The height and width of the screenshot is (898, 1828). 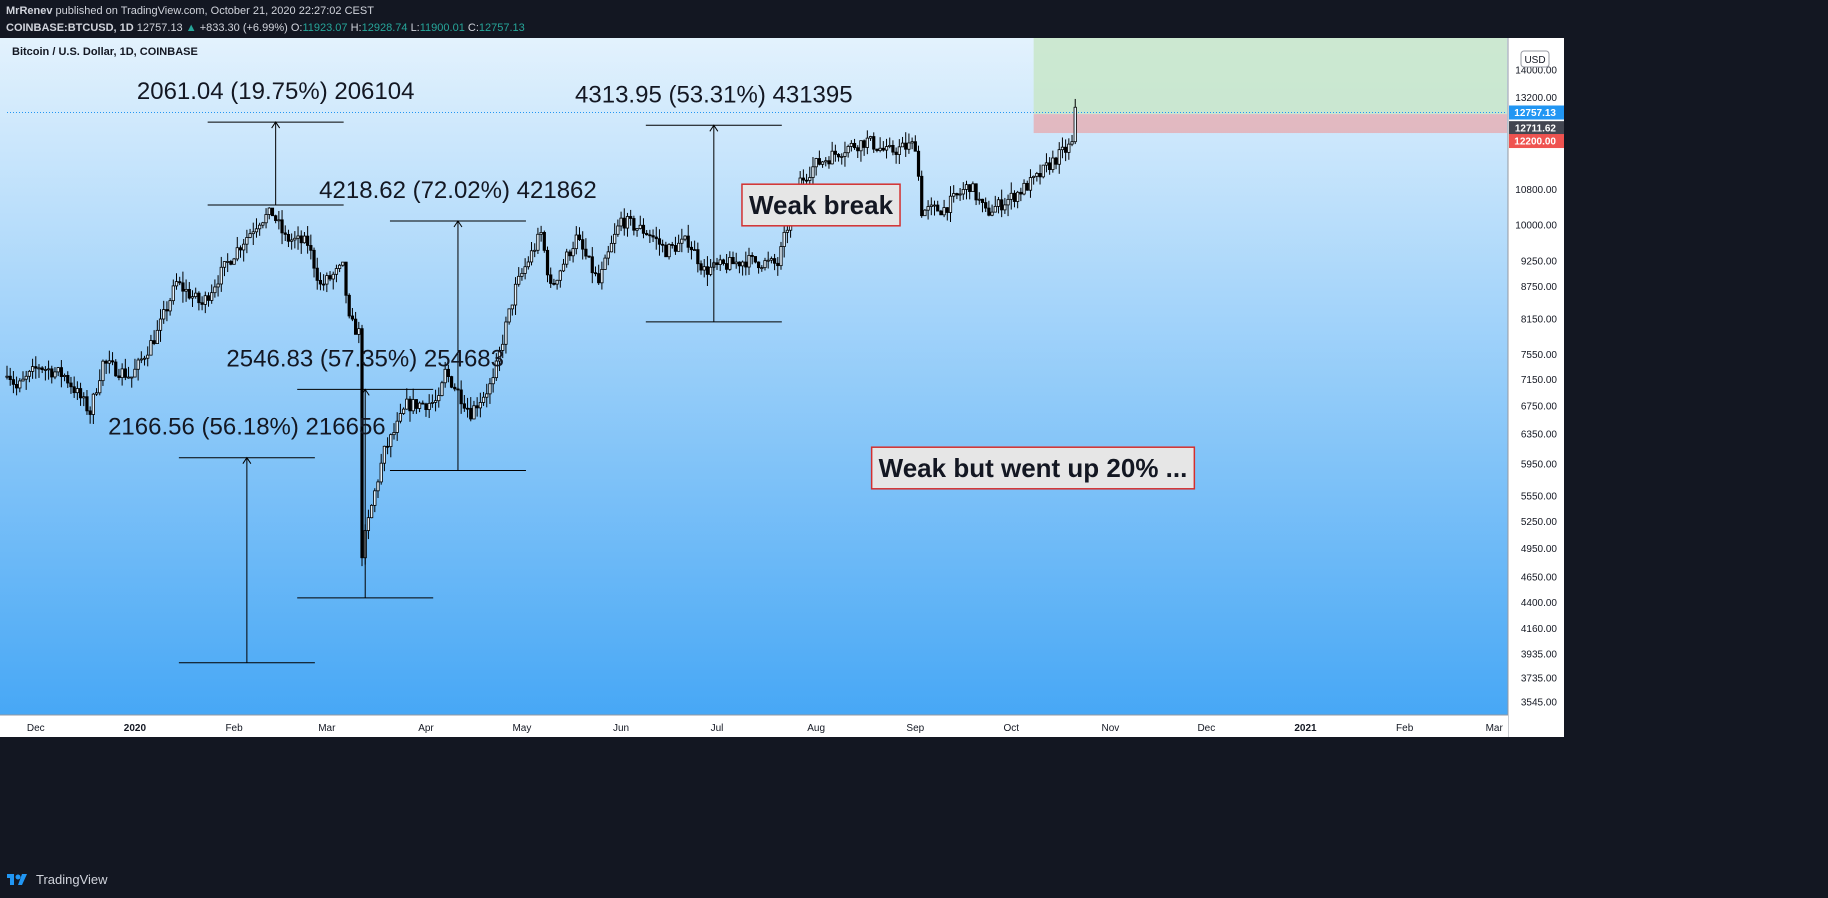 What do you see at coordinates (356, 28) in the screenshot?
I see `high-label: H:` at bounding box center [356, 28].